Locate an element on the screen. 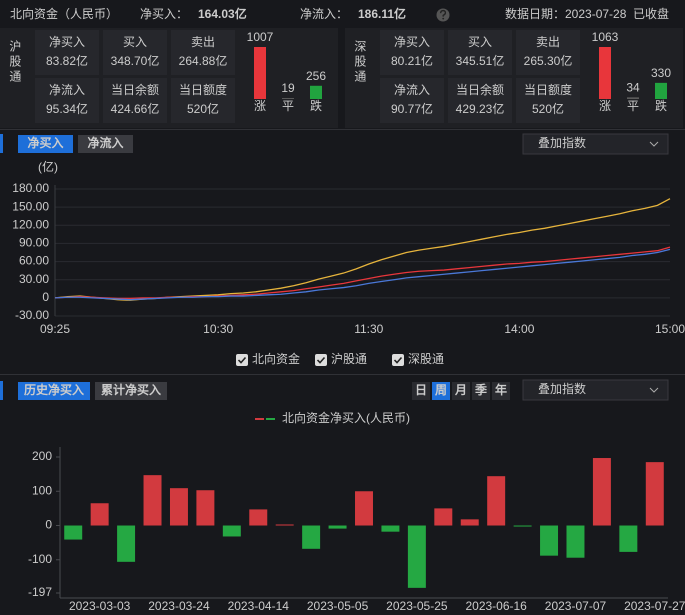 This screenshot has width=685, height=615. legend-label: 北向资金净买入(人民币) is located at coordinates (346, 417).